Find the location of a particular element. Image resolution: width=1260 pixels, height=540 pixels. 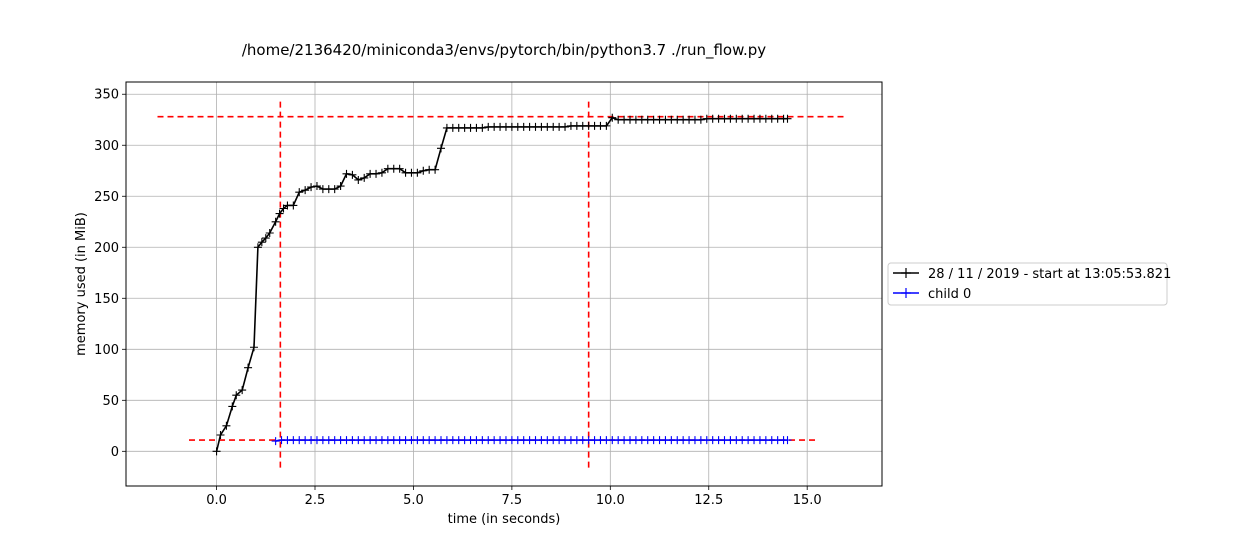

legend-label-series-1: child 0 is located at coordinates (949, 294).